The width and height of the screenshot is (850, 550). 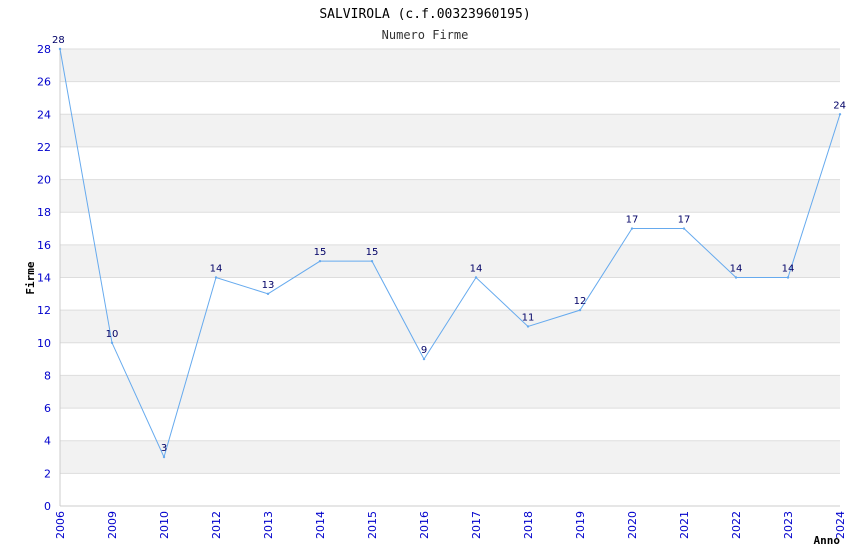 I want to click on x-axis-title: Anno, so click(x=827, y=540).